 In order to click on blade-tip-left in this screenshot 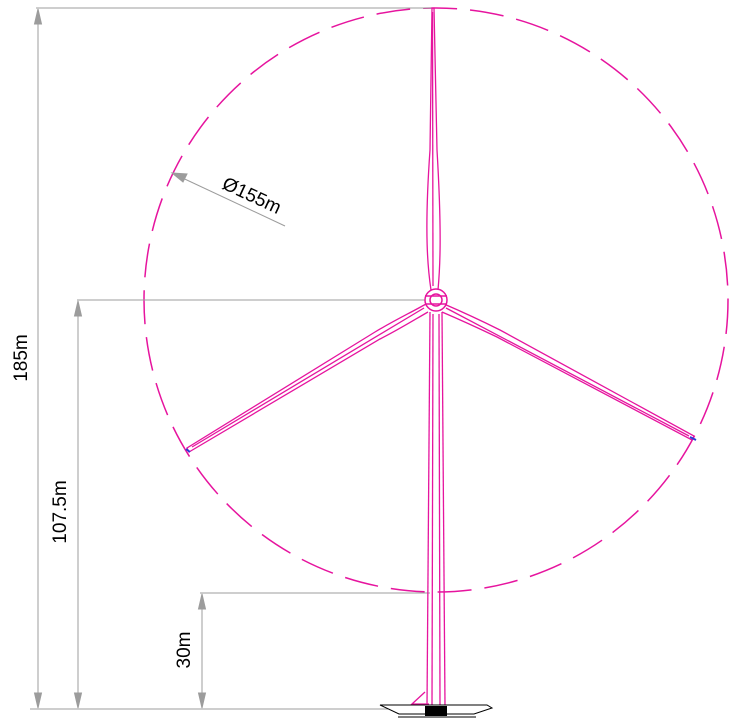, I will do `click(188, 450)`.